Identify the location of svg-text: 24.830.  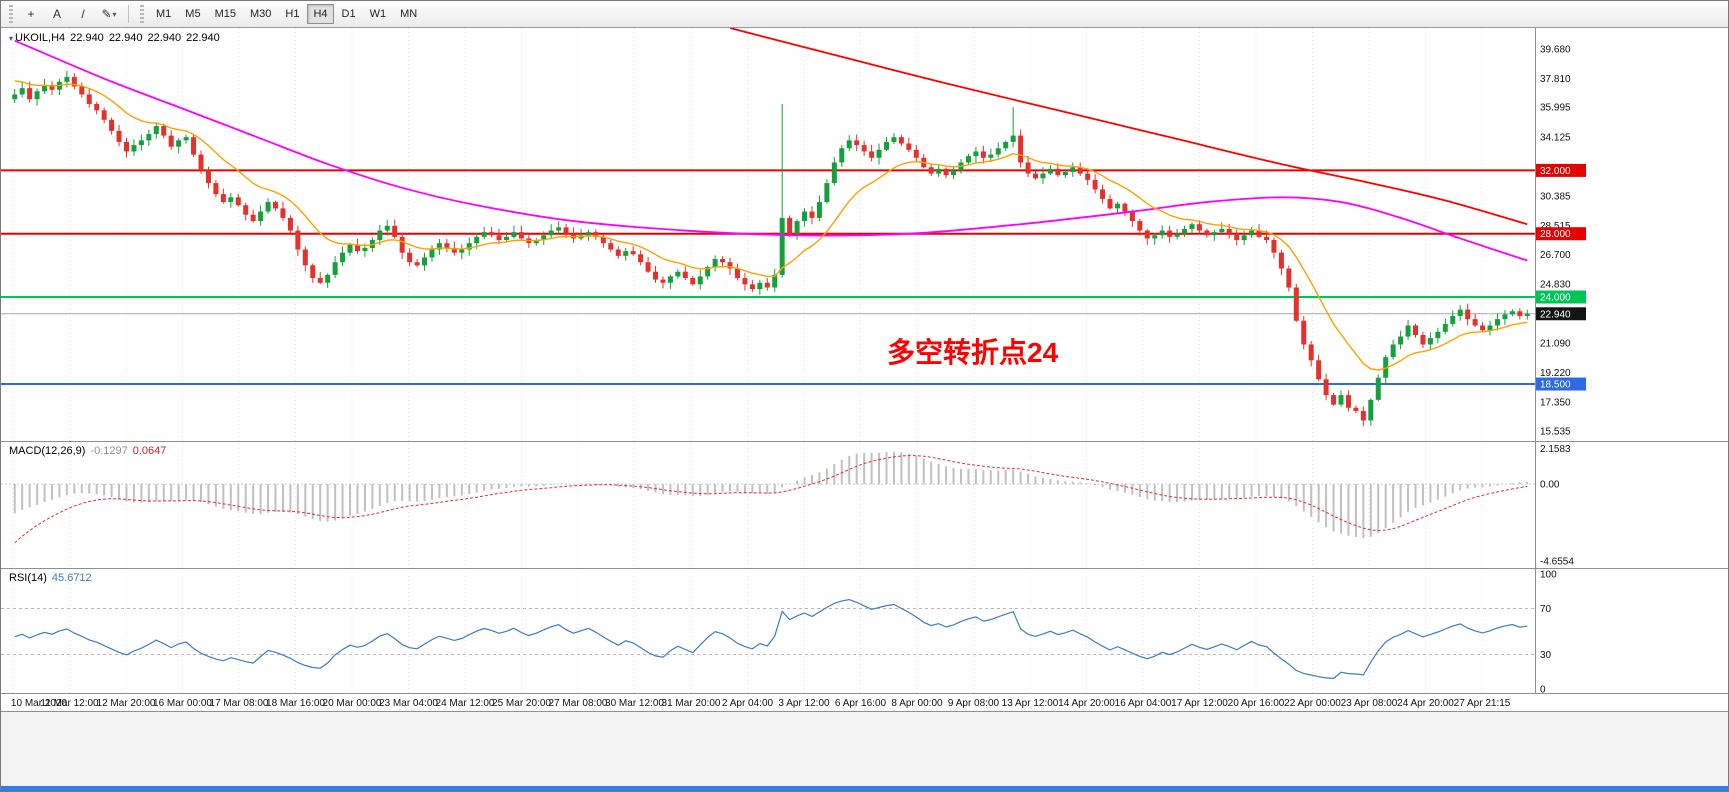
(1555, 284).